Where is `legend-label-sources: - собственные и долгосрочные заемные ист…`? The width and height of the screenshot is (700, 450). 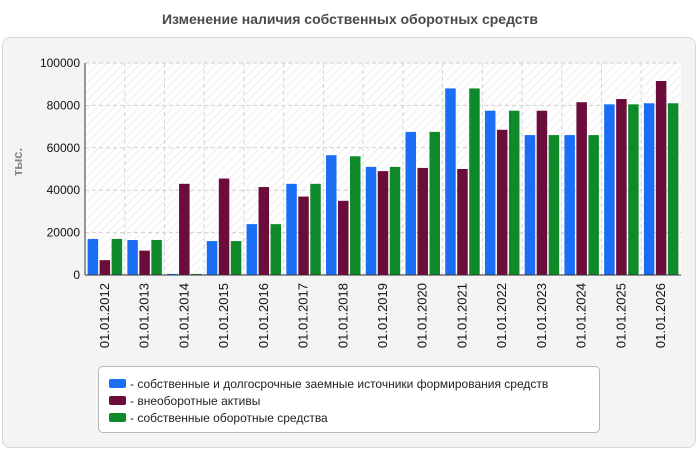 legend-label-sources: - собственные и долгосрочные заемные ист… is located at coordinates (339, 383).